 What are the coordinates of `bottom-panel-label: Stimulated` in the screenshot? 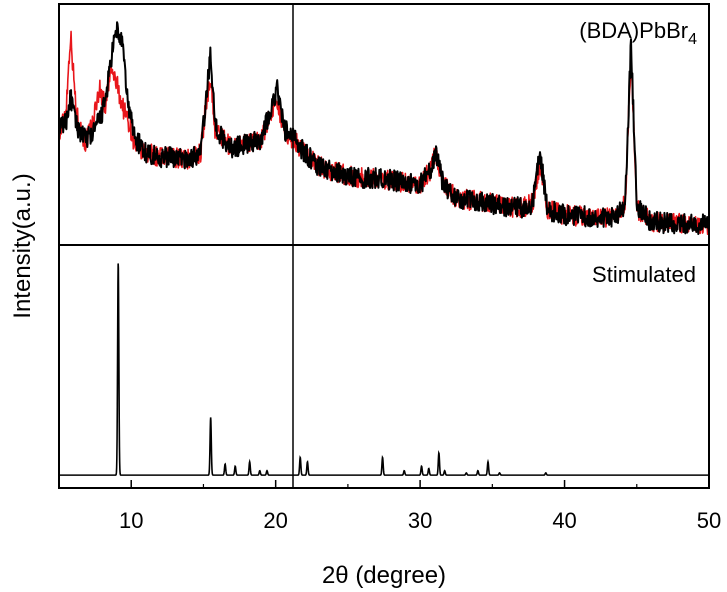 It's located at (644, 274).